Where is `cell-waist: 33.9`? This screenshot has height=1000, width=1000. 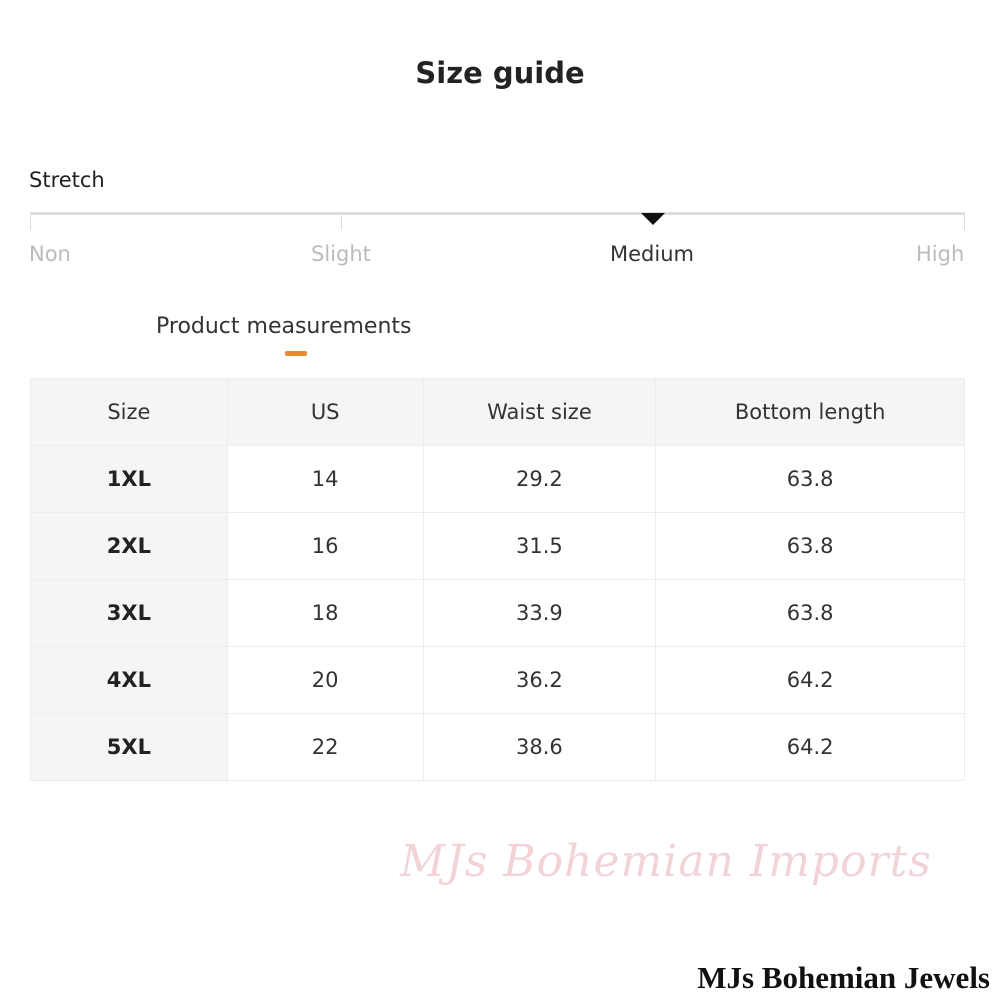 cell-waist: 33.9 is located at coordinates (539, 613).